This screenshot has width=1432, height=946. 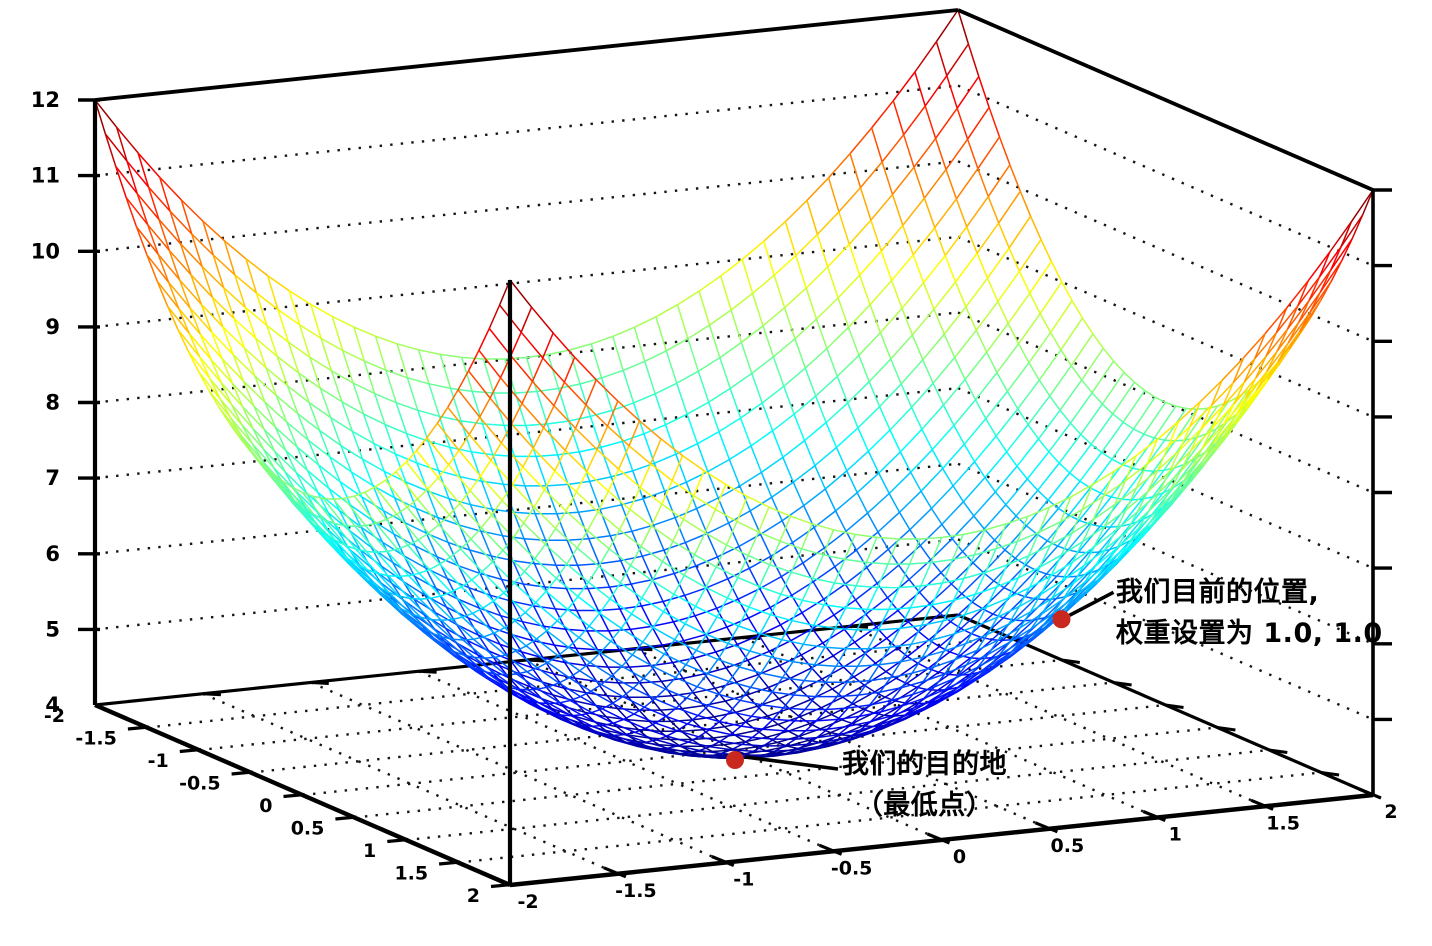 What do you see at coordinates (1249, 633) in the screenshot?
I see `current-position-label-line2: 权重设置为 1.0, 1.0` at bounding box center [1249, 633].